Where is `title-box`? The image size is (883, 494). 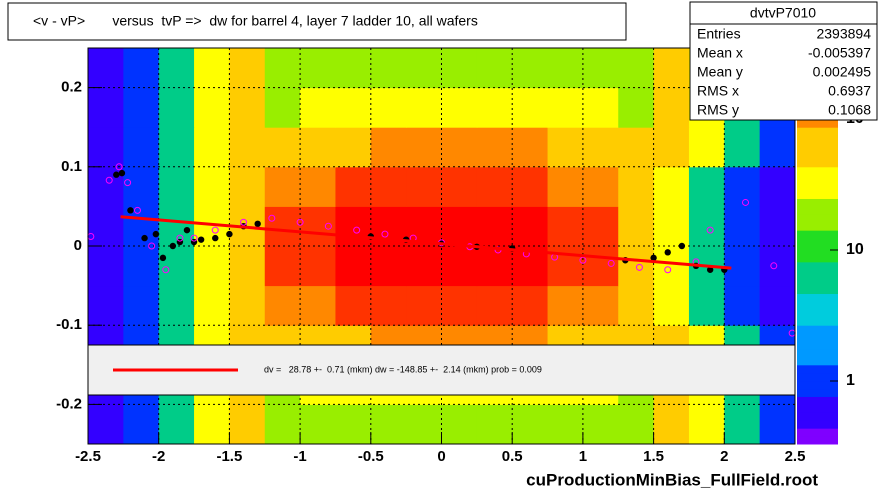
title-box is located at coordinates (317, 21).